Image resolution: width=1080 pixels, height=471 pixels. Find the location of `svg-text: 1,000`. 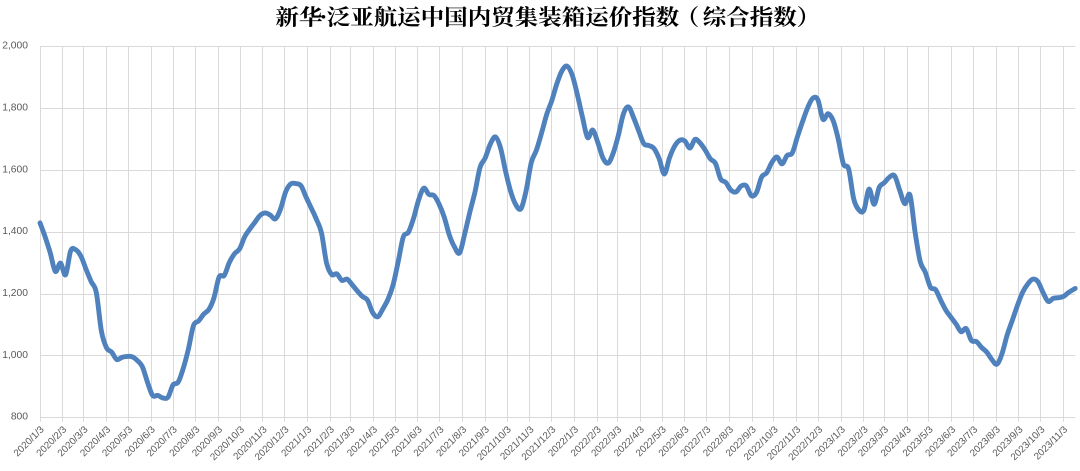

svg-text: 1,000 is located at coordinates (15, 355).